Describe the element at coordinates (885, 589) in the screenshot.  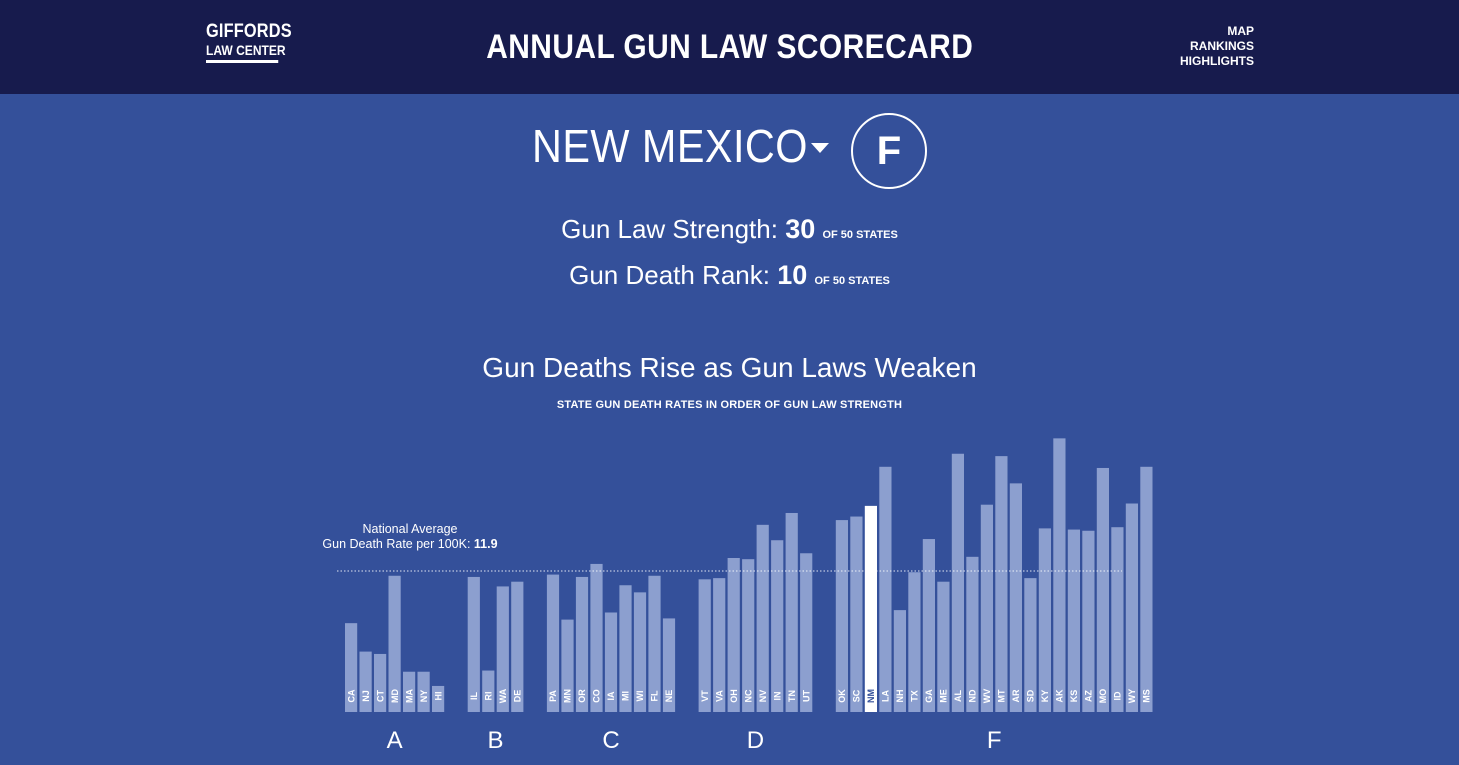
I see `bar-la` at that location.